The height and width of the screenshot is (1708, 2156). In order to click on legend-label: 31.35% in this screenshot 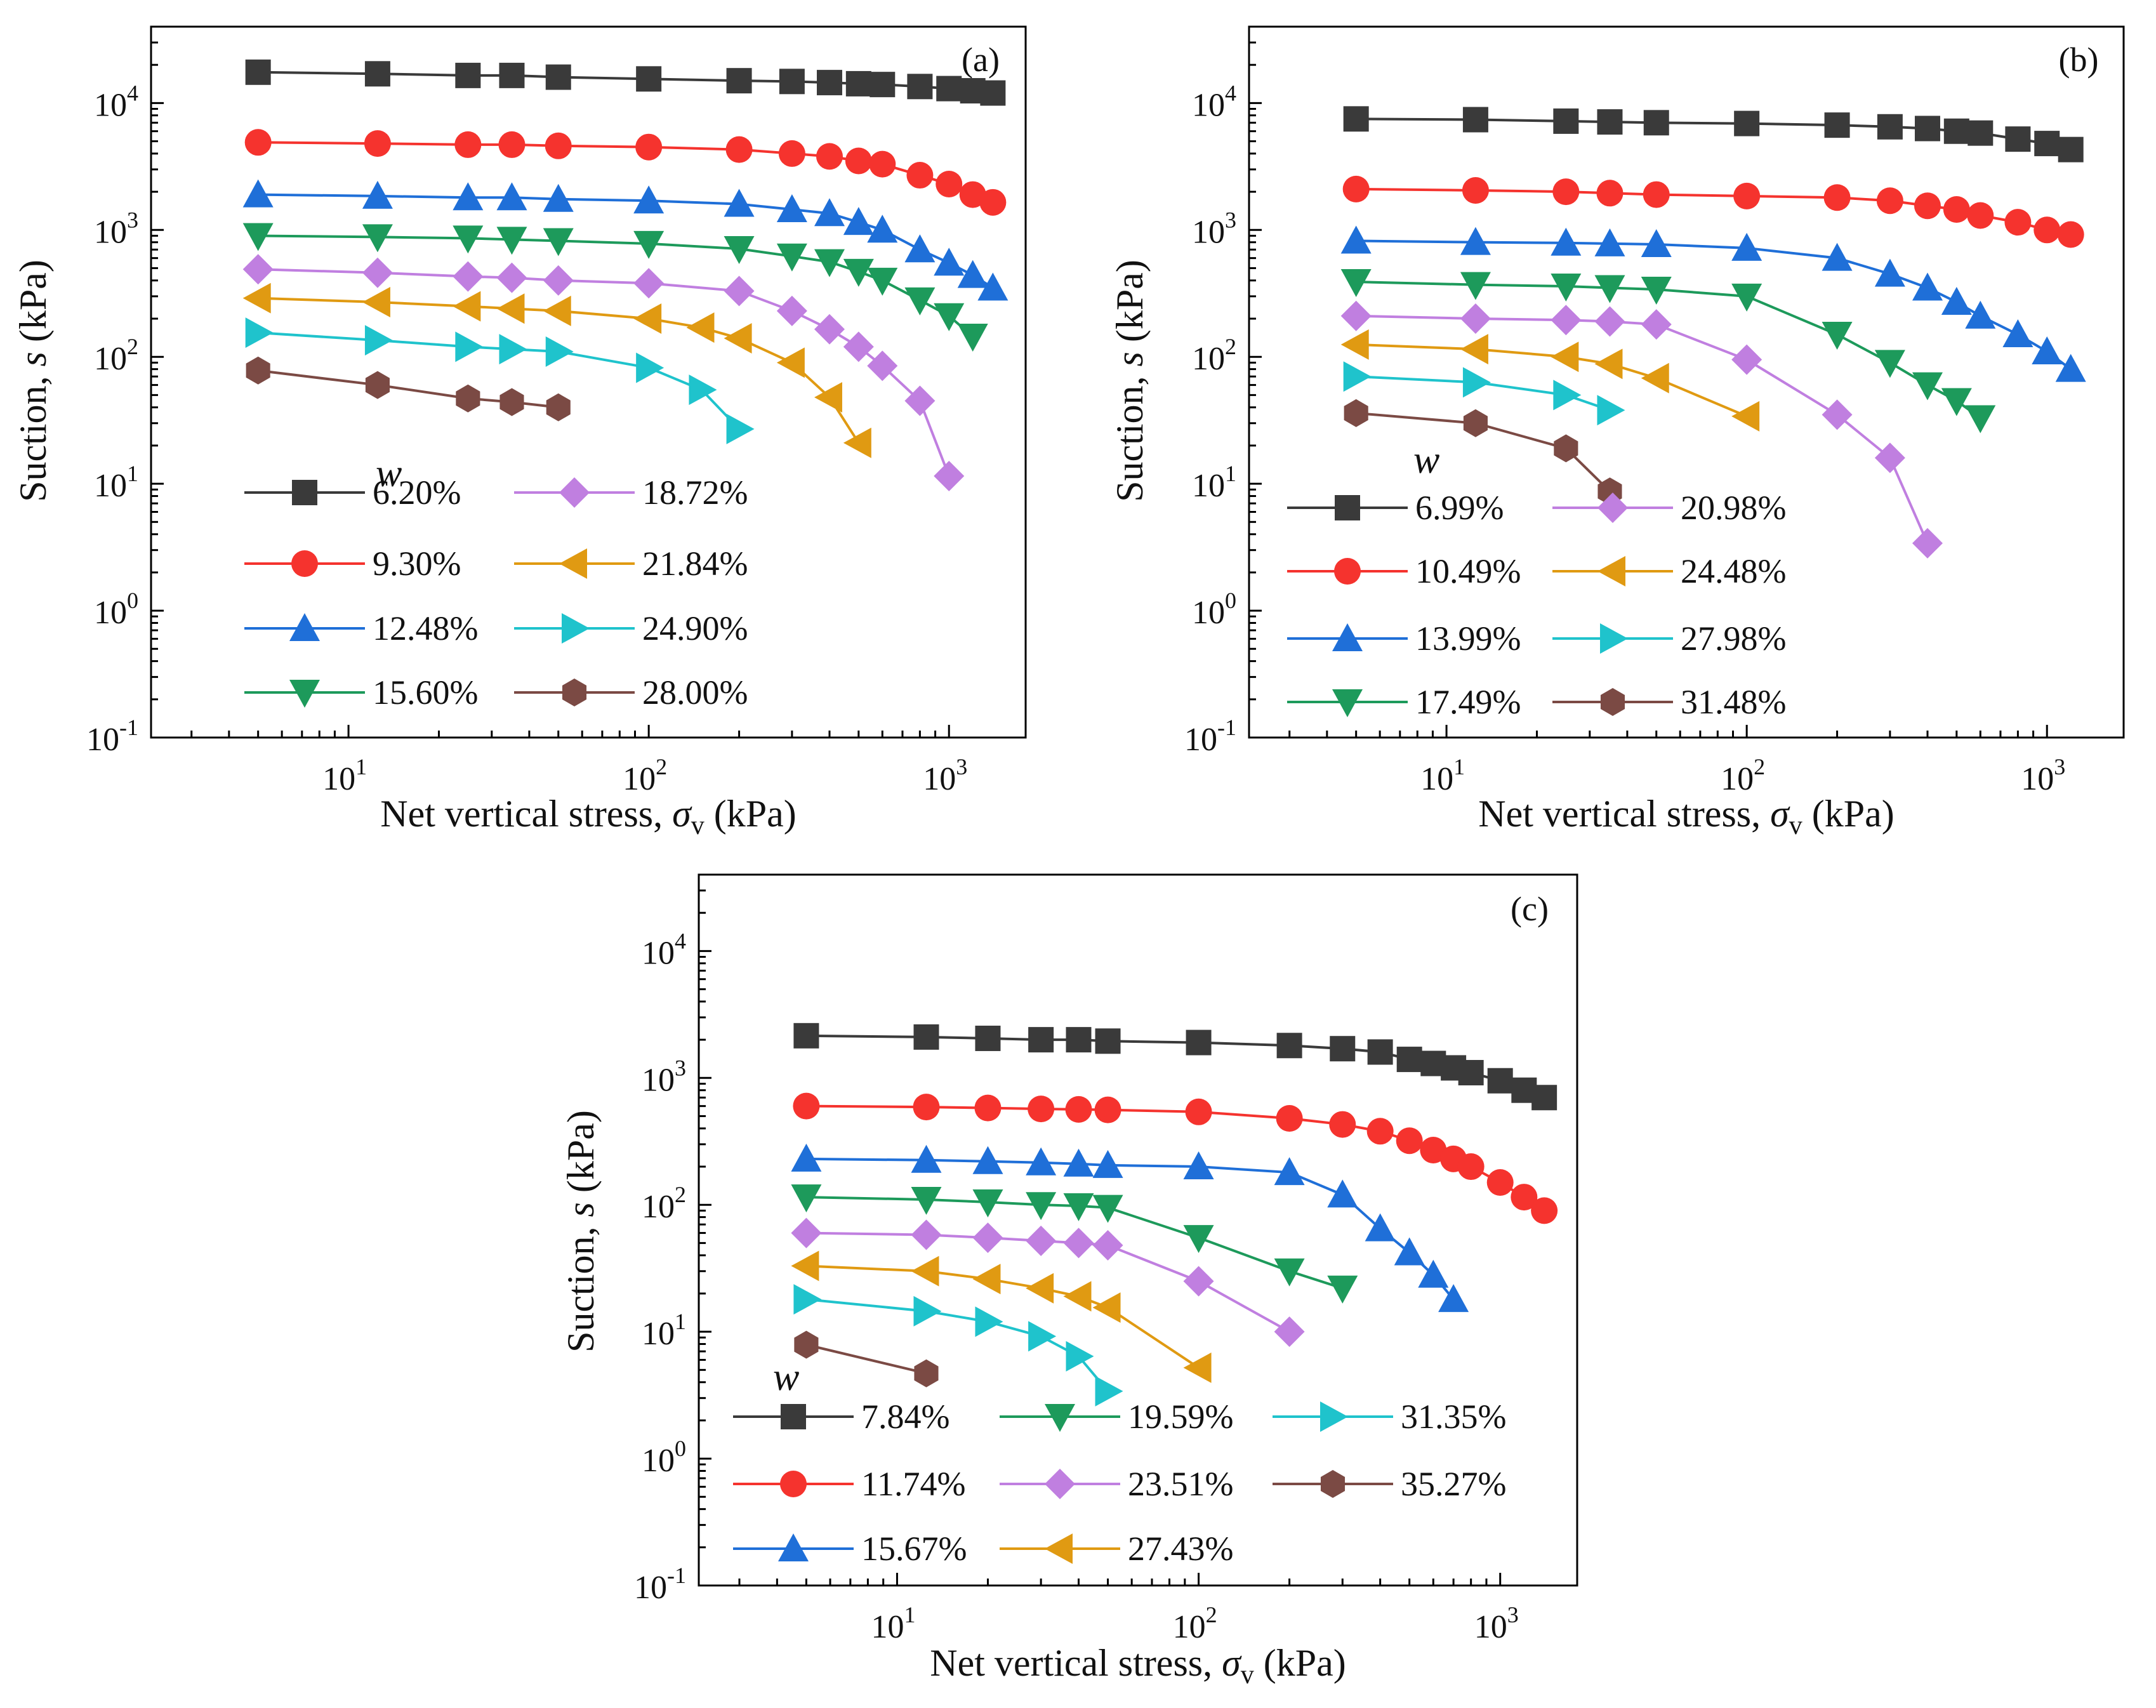, I will do `click(1453, 1417)`.